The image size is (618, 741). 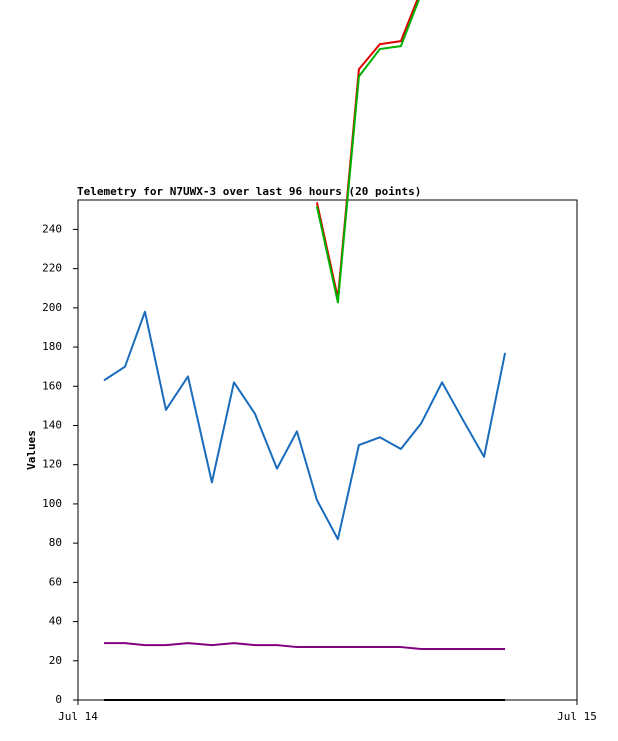 What do you see at coordinates (577, 716) in the screenshot?
I see `x-tick-label: Jul 15` at bounding box center [577, 716].